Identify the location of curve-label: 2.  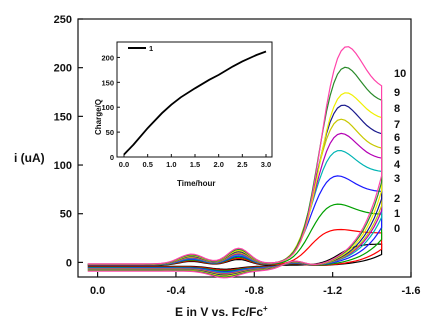
(397, 199).